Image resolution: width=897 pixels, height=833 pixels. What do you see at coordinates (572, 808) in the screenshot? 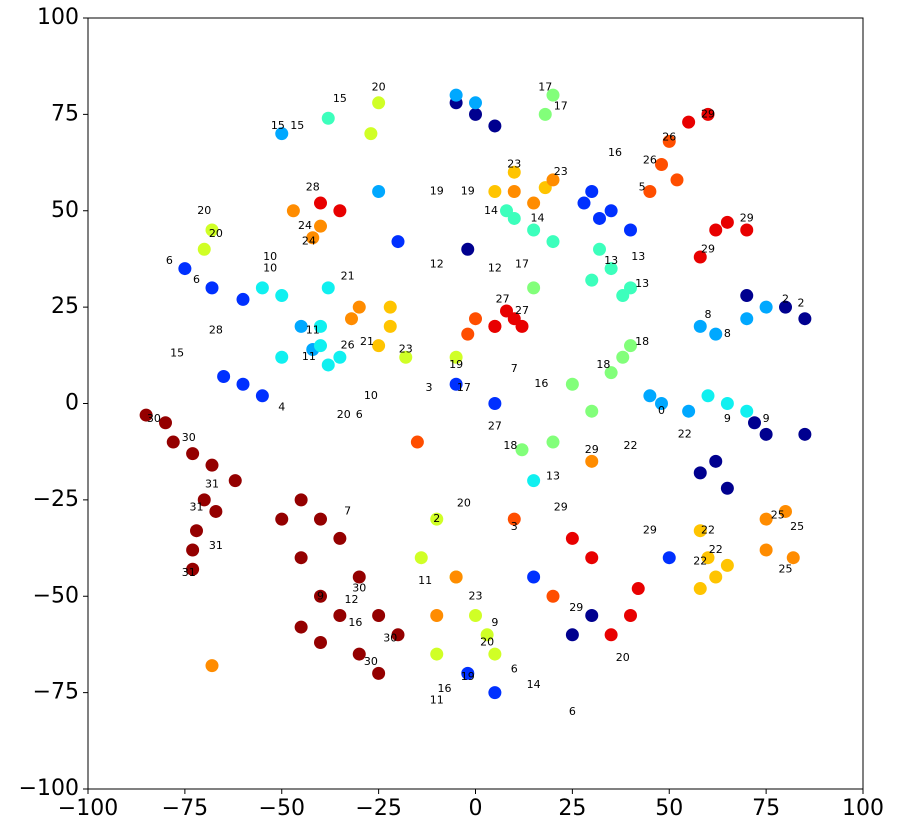
I see `x-tick-label: 25` at bounding box center [572, 808].